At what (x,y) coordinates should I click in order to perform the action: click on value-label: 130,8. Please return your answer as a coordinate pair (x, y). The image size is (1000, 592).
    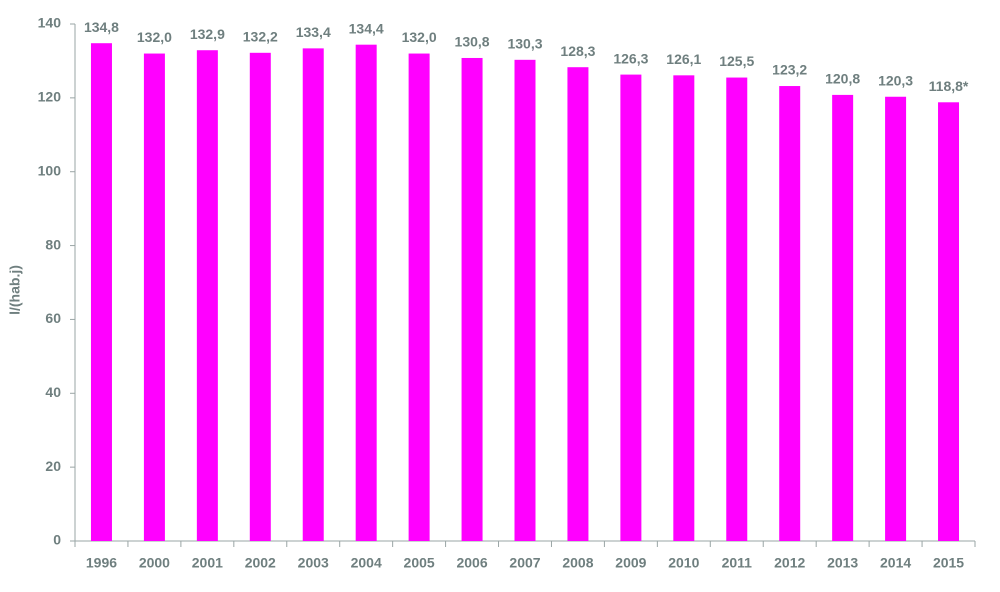
    Looking at the image, I should click on (472, 42).